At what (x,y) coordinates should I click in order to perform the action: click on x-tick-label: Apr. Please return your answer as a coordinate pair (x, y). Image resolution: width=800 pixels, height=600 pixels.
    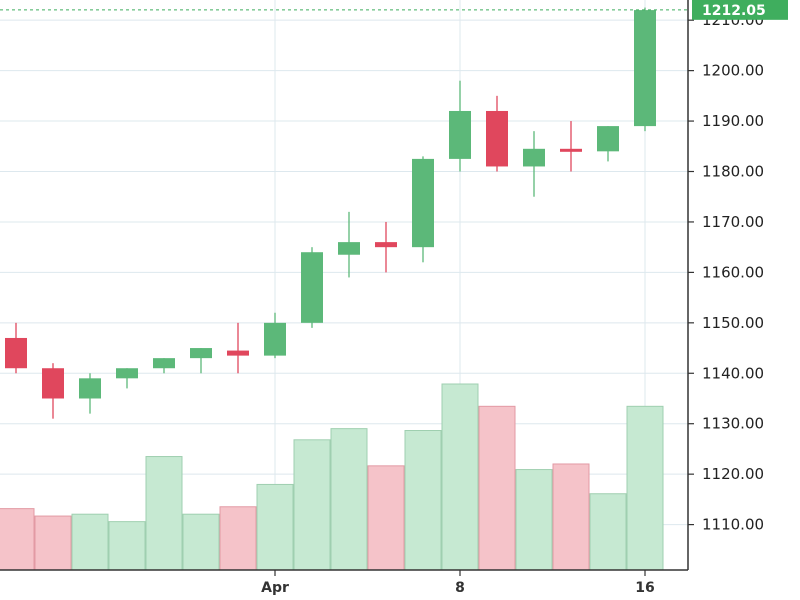
    Looking at the image, I should click on (275, 588).